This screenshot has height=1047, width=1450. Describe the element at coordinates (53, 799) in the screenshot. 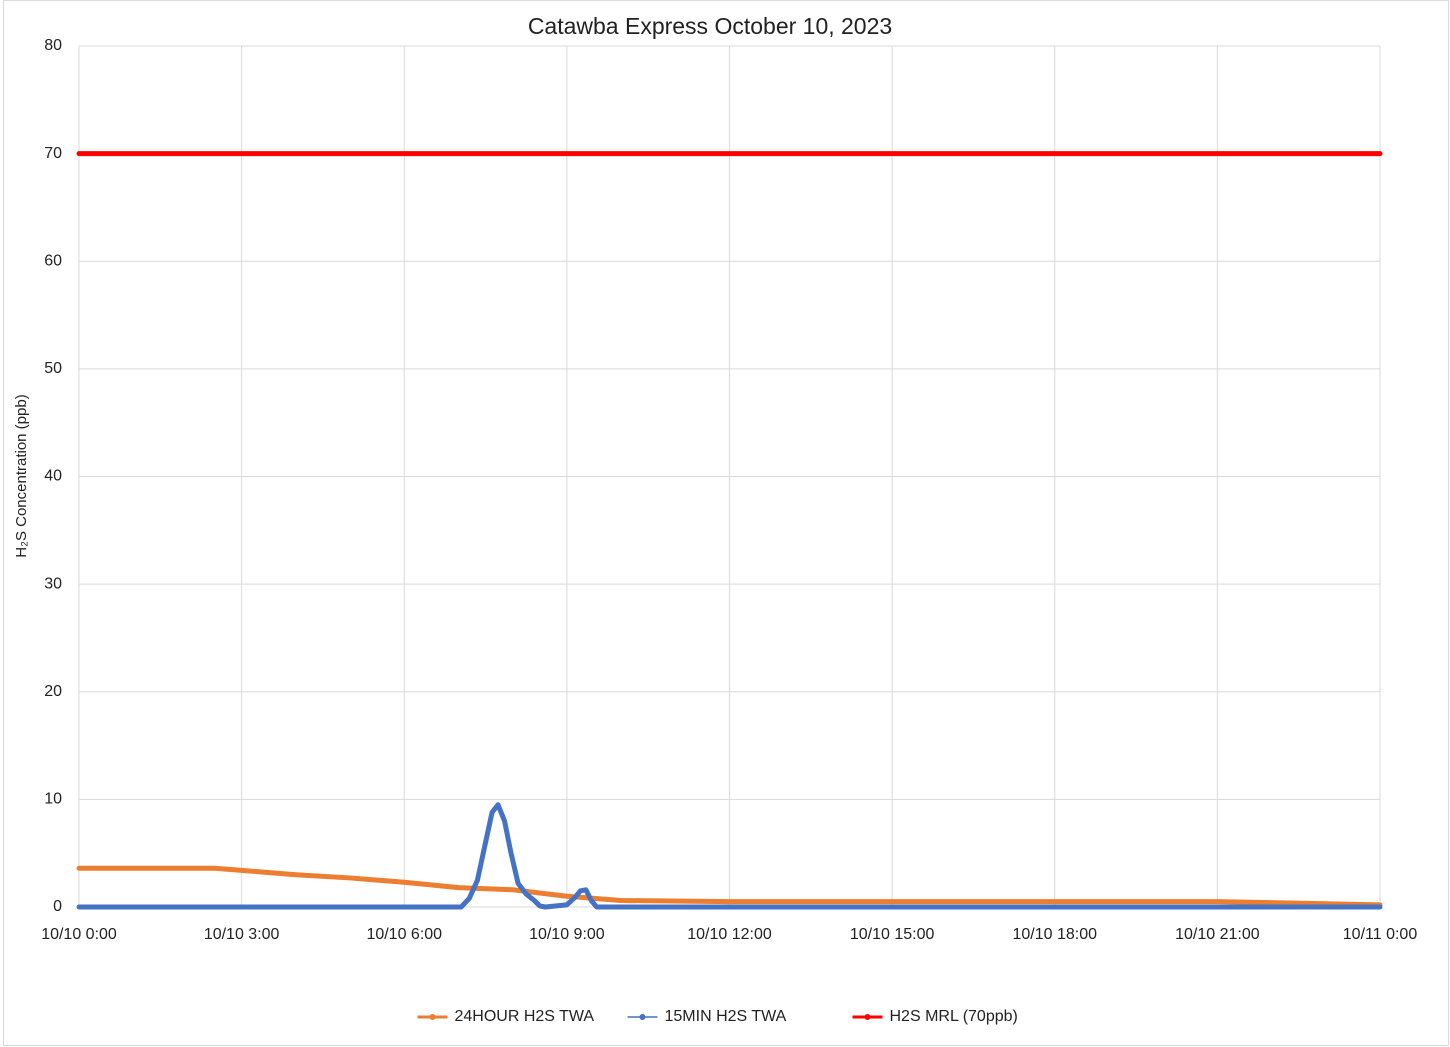

I see `y-tick-label: 10` at that location.